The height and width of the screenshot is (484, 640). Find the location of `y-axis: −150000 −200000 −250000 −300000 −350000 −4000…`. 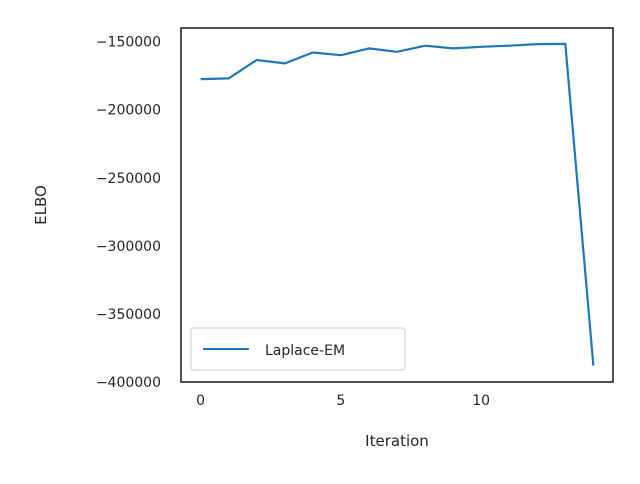

y-axis: −150000 −200000 −250000 −300000 −350000 −4000… is located at coordinates (128, 213).